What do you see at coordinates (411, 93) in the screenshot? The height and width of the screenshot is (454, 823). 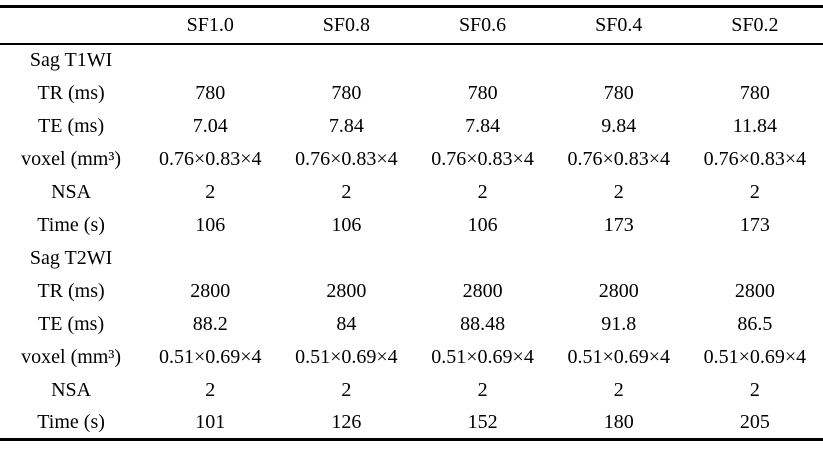 I see `table-row: TR (ms) 780 780 780 780 780` at bounding box center [411, 93].